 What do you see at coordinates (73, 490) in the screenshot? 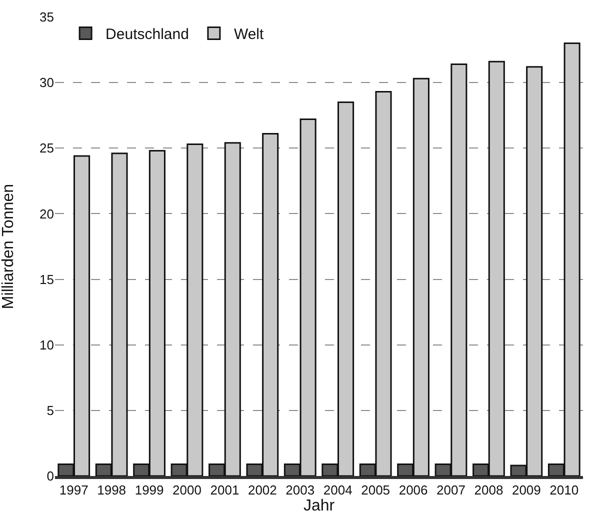
I see `x-tick-label: 1997` at bounding box center [73, 490].